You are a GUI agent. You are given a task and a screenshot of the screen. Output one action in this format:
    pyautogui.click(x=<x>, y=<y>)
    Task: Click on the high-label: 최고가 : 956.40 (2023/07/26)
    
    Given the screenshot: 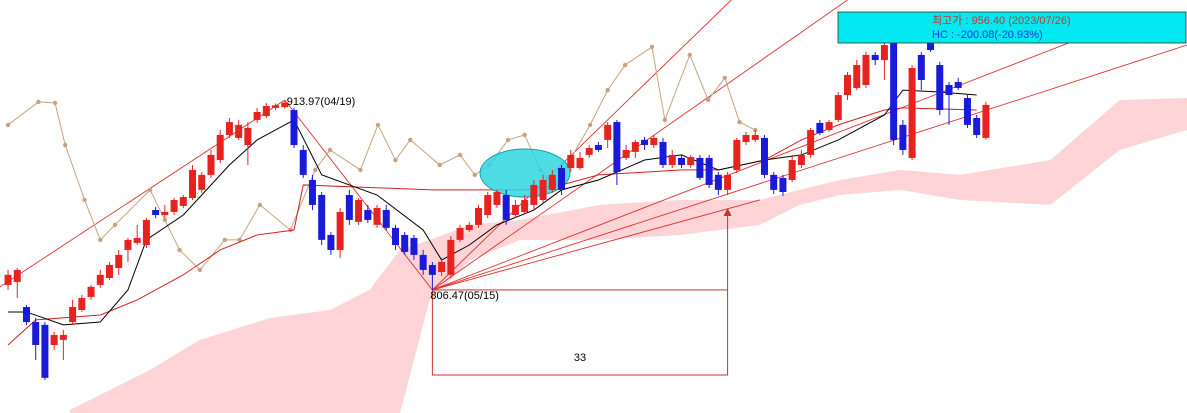 What is the action you would take?
    pyautogui.click(x=1001, y=20)
    